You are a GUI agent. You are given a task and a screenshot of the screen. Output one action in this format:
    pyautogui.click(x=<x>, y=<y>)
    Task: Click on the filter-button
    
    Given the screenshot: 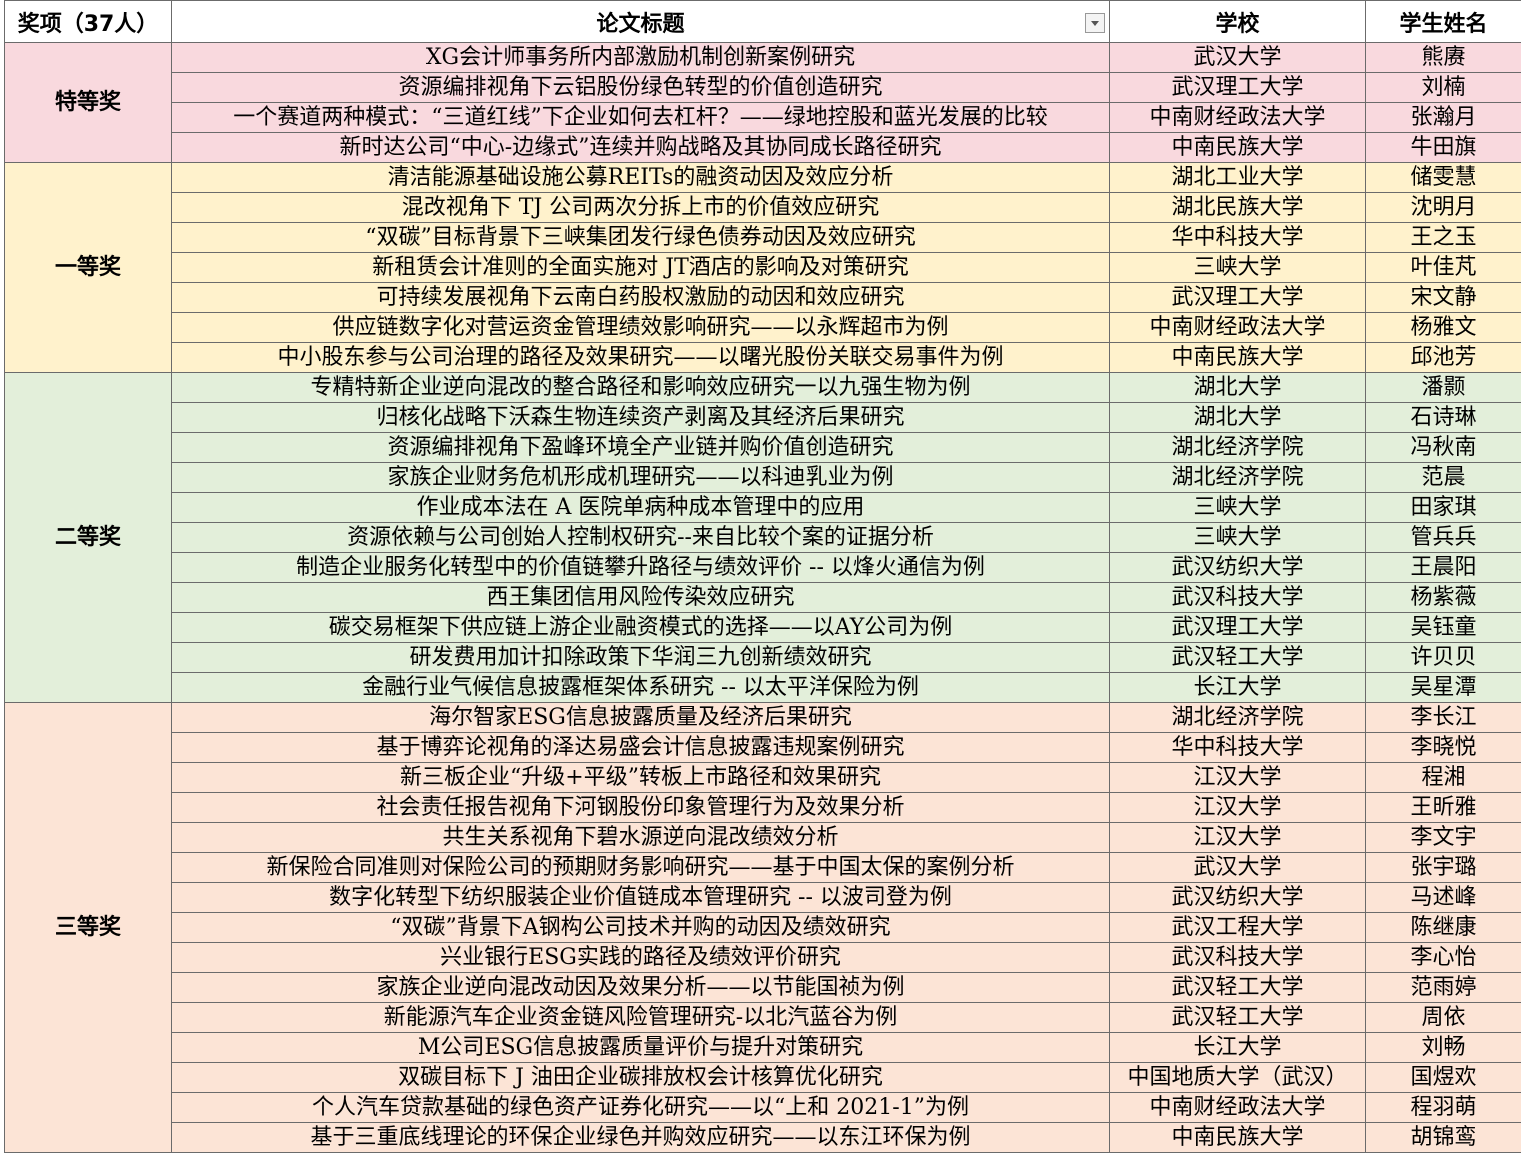 What is the action you would take?
    pyautogui.click(x=1095, y=23)
    